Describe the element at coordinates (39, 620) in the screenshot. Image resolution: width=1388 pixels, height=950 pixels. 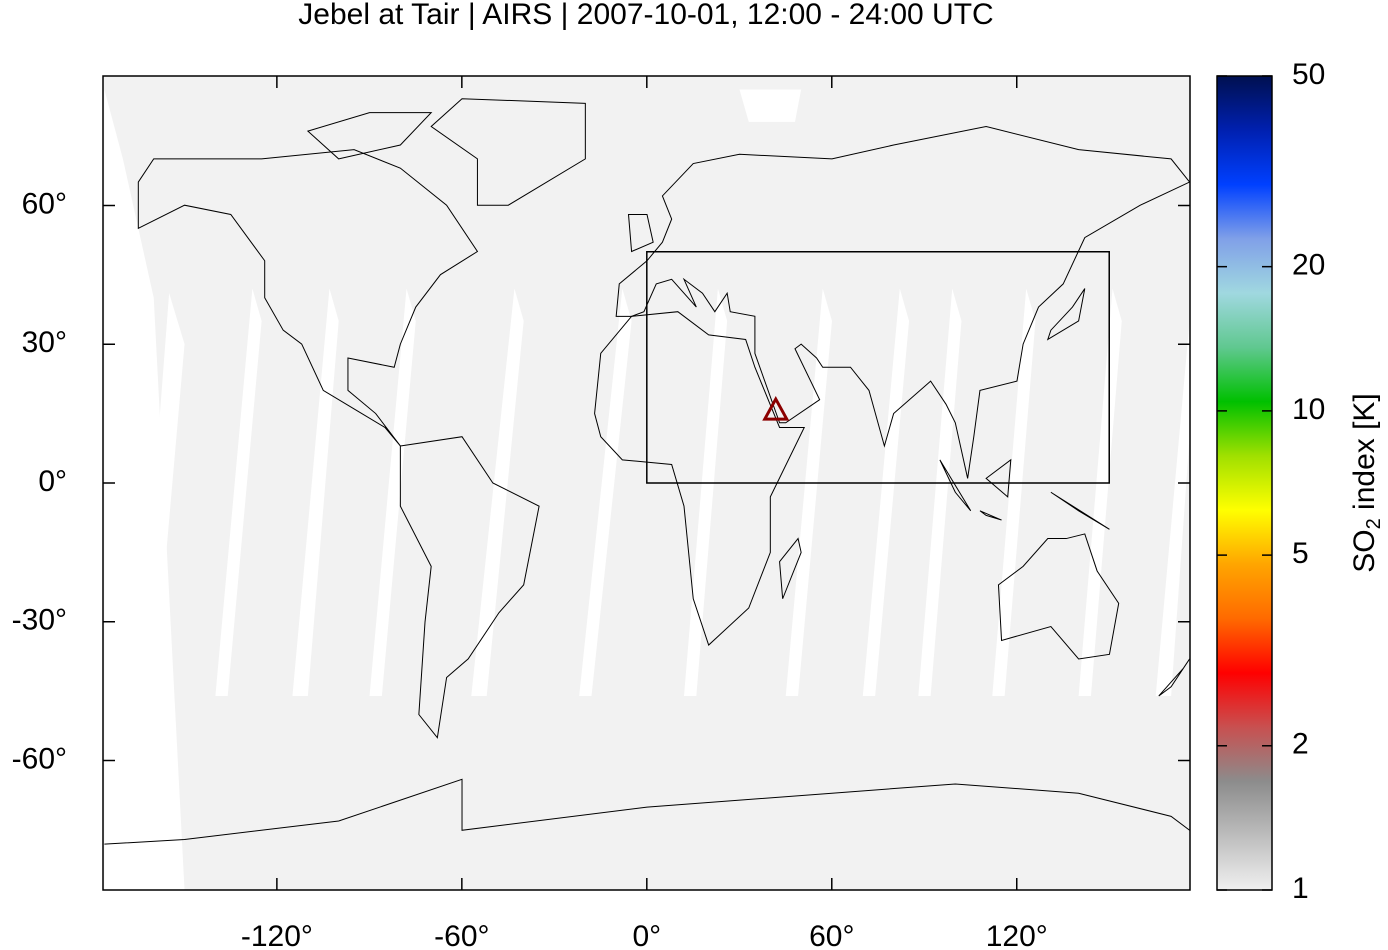
I see `y-tick-label: -30°` at that location.